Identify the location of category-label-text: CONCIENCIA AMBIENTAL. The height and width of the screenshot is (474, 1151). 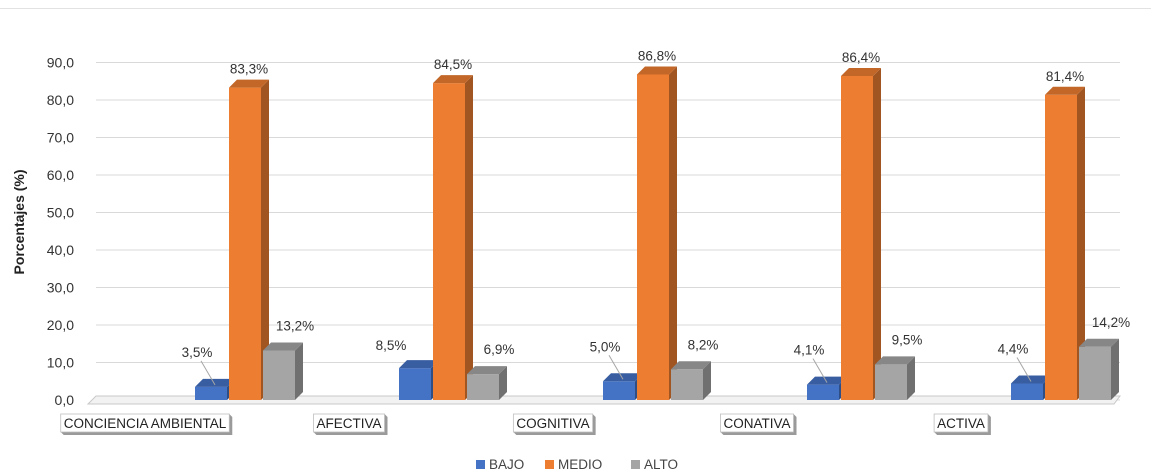
(145, 423).